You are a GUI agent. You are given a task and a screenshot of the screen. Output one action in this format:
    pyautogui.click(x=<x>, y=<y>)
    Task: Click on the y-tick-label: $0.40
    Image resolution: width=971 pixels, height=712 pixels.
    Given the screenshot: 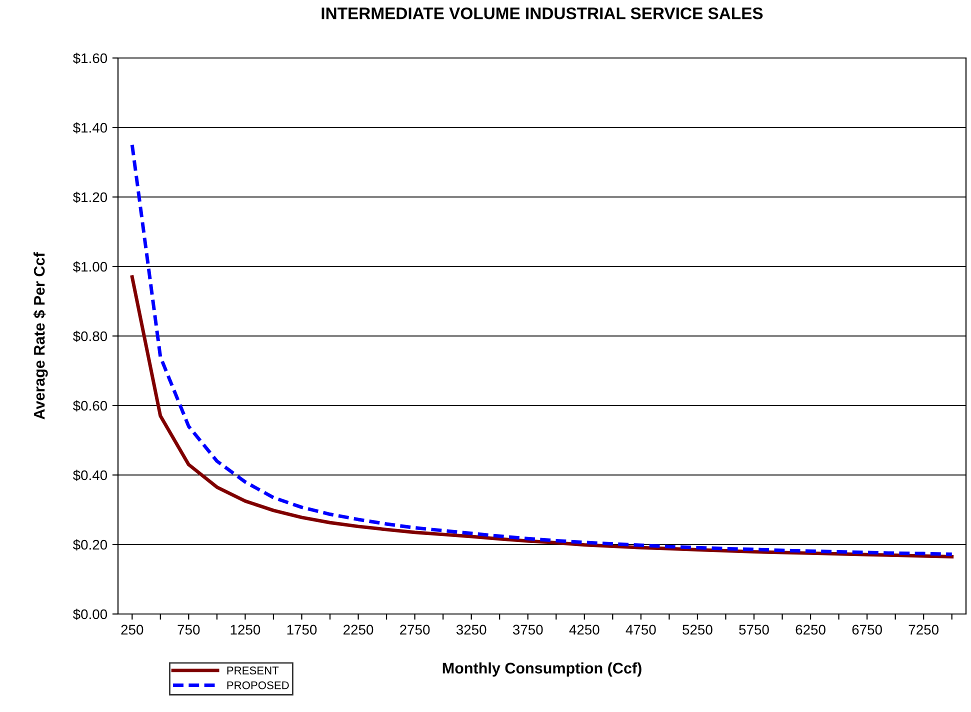 What is the action you would take?
    pyautogui.click(x=90, y=475)
    